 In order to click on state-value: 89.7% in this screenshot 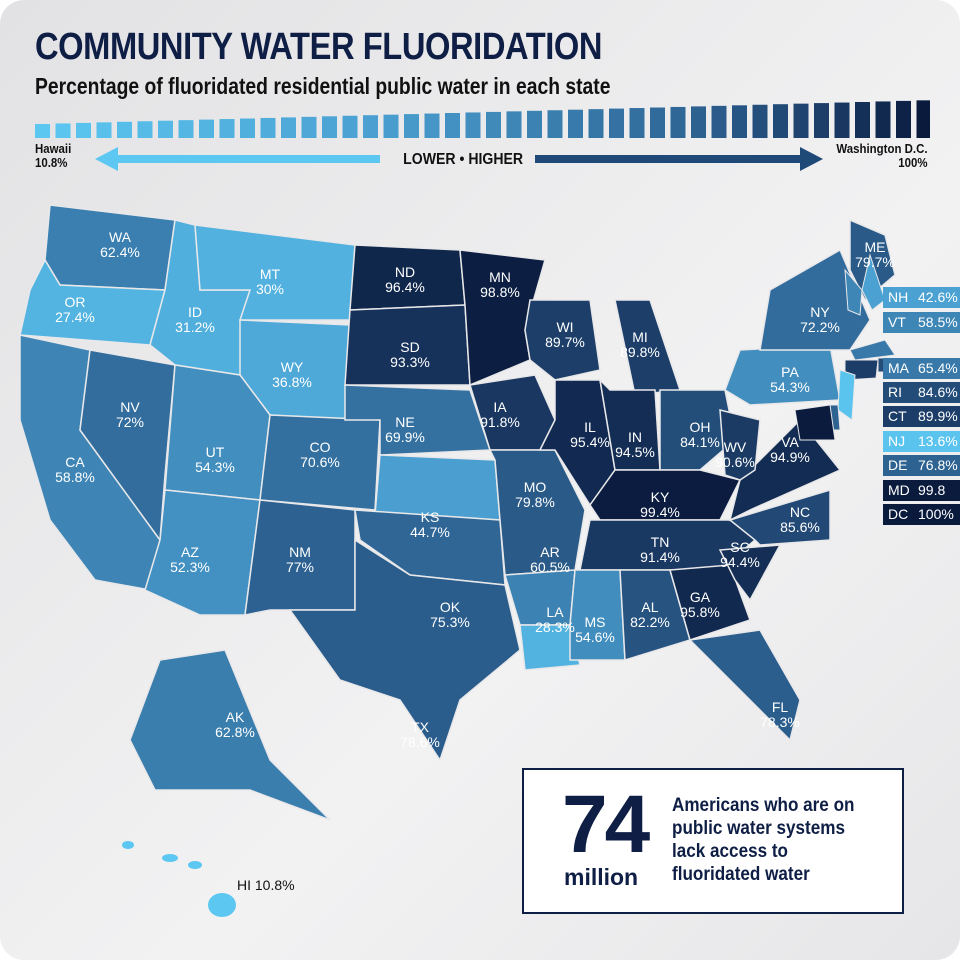, I will do `click(565, 342)`.